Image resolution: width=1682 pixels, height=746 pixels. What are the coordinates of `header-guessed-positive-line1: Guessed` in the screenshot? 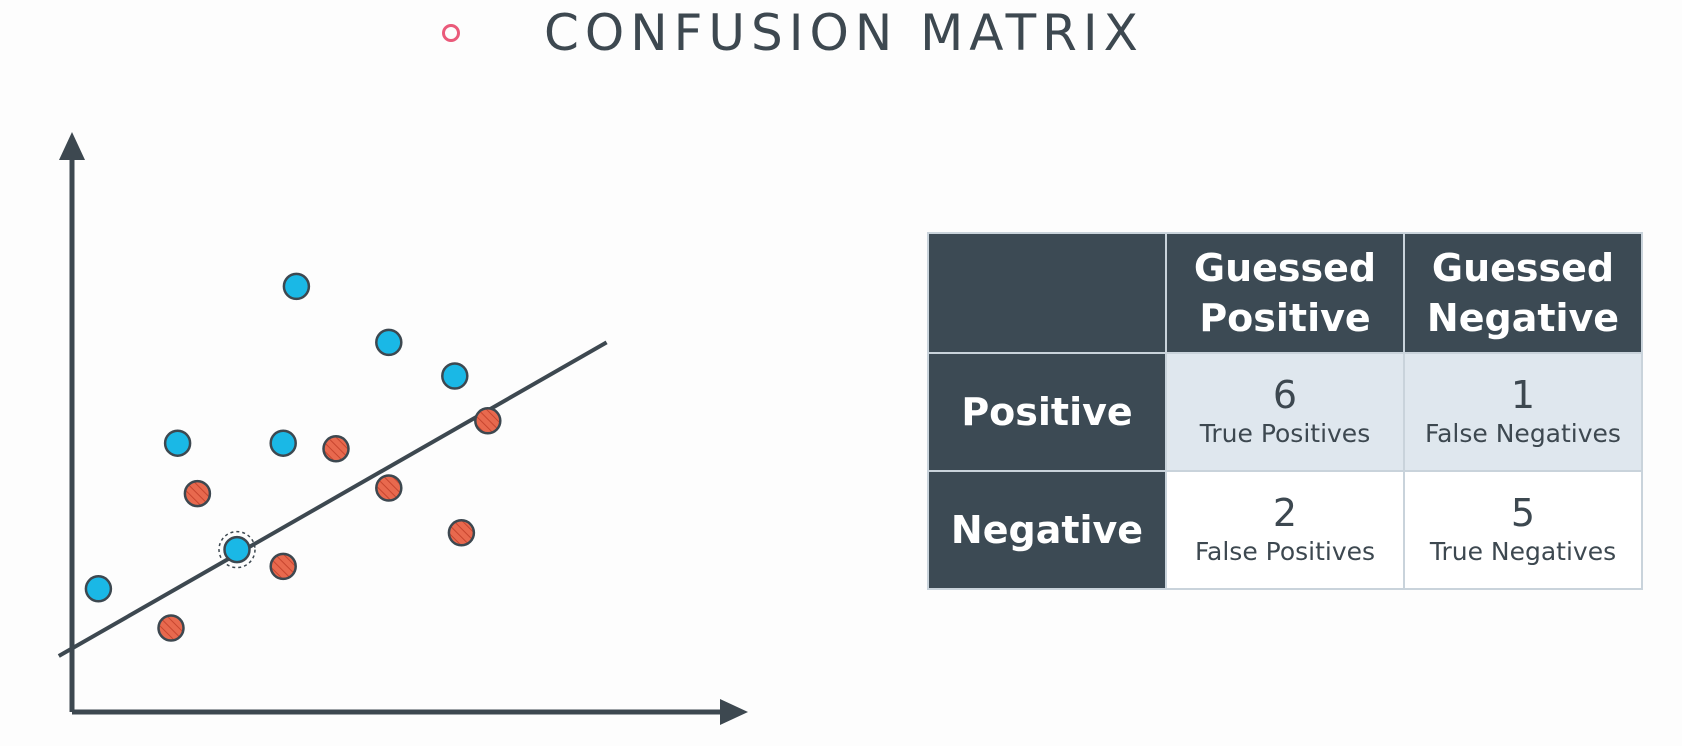 It's located at (1285, 268).